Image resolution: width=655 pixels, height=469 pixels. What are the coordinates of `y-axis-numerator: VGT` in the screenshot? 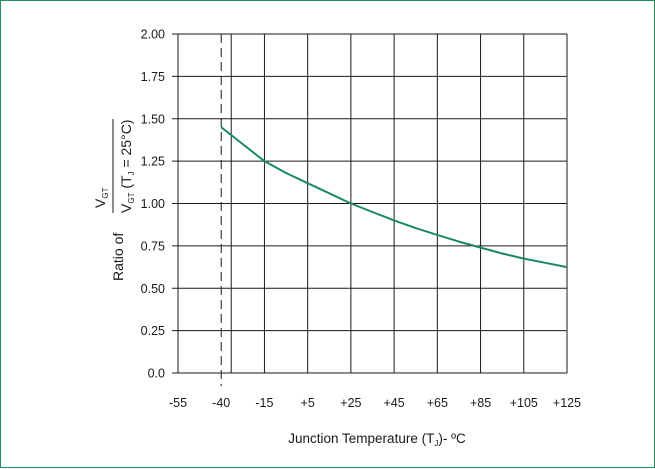 It's located at (101, 197).